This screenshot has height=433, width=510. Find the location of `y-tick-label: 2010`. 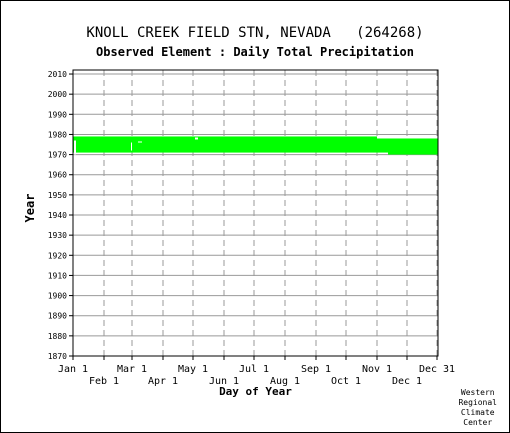

y-tick-label: 2010 is located at coordinates (57, 74).